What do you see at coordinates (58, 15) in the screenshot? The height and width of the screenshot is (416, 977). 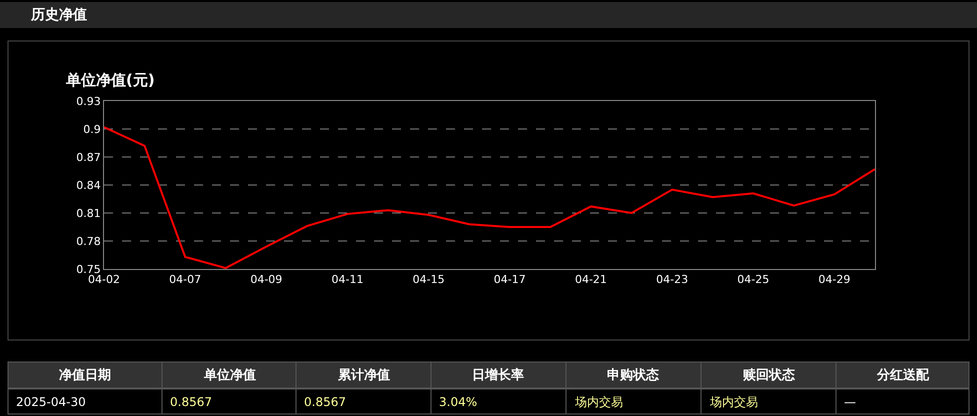 I see `chart-title: 历史净值` at bounding box center [58, 15].